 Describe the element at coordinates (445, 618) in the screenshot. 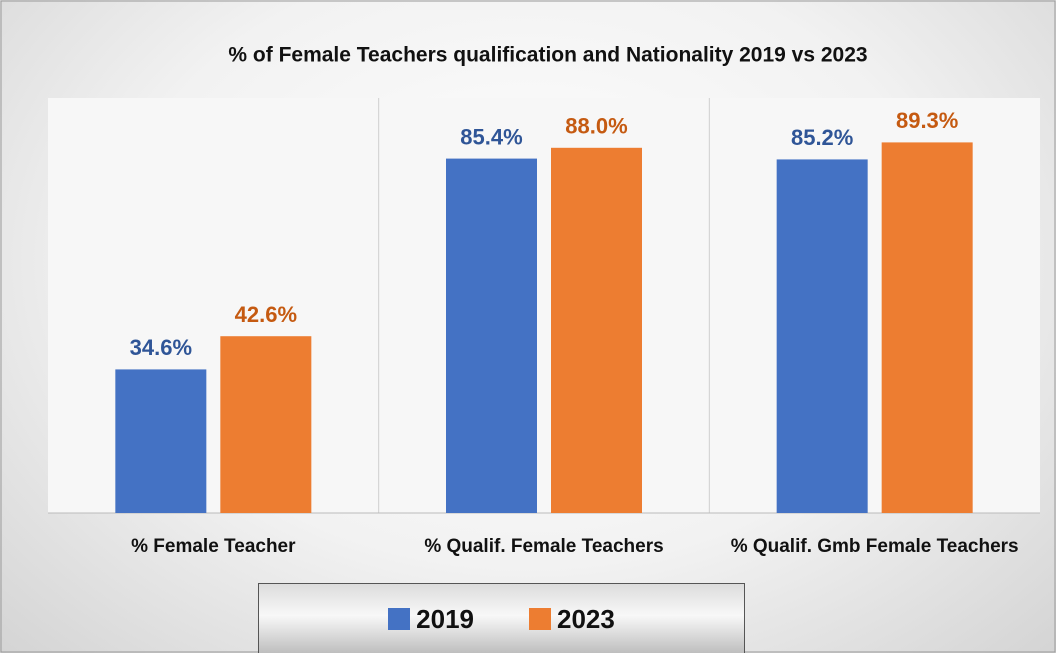

I see `legend-label: 2019` at that location.